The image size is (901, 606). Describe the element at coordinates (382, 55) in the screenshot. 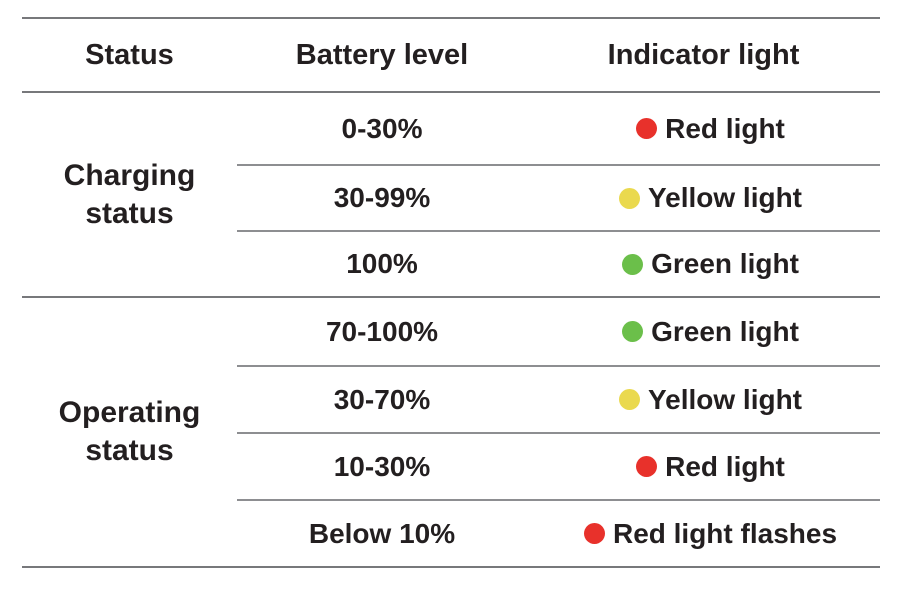

I see `column-header-battery-level: Battery level` at that location.